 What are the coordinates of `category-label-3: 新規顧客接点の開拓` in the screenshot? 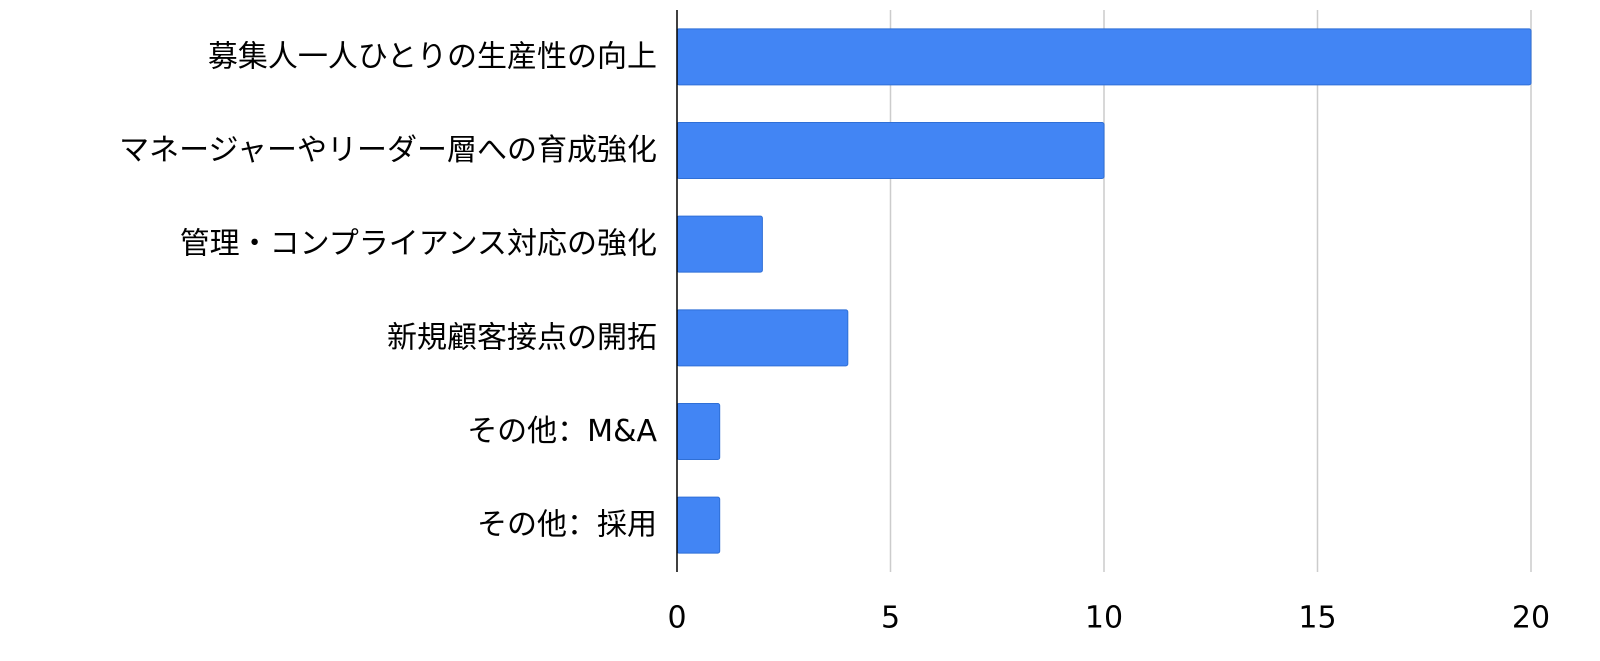 It's located at (522, 337).